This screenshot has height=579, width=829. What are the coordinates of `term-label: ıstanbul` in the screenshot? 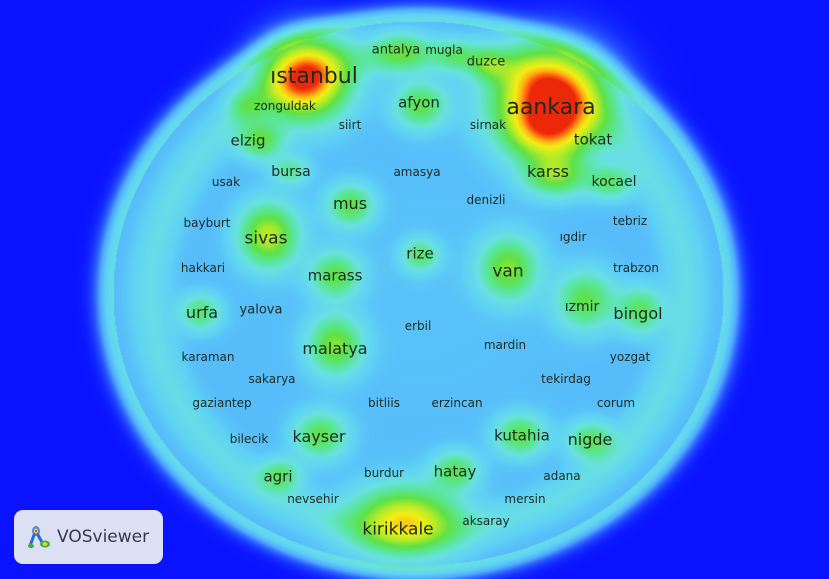 It's located at (314, 76).